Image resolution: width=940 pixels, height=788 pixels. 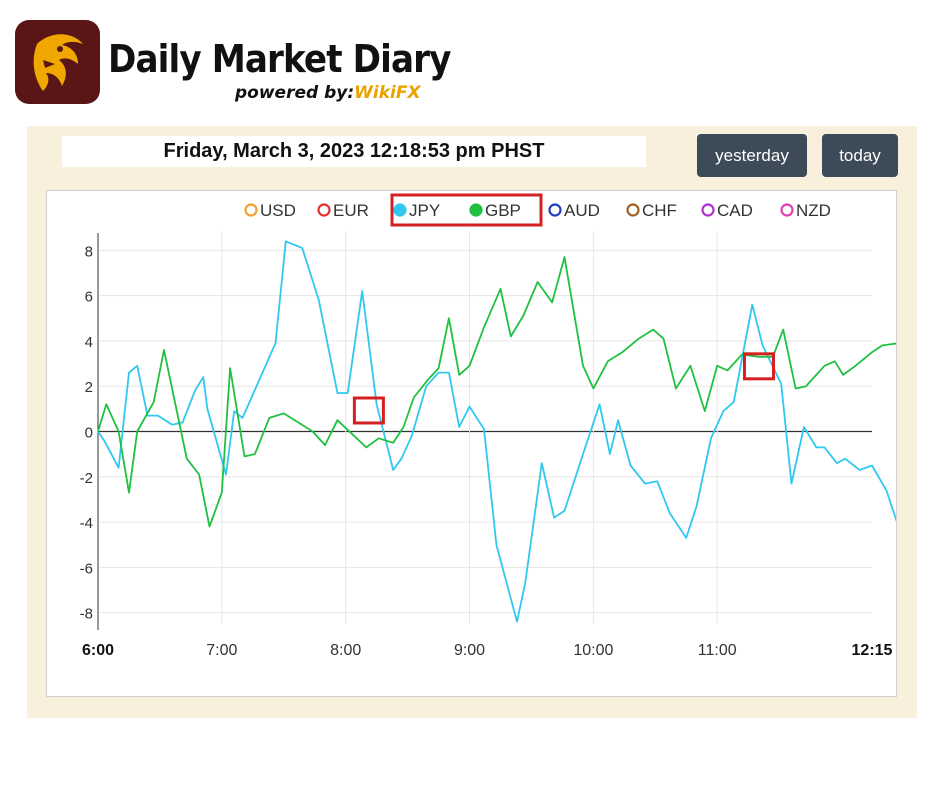 I want to click on legend: USD EUR JPY GBP AUD CHF CAD NZD, so click(x=537, y=210).